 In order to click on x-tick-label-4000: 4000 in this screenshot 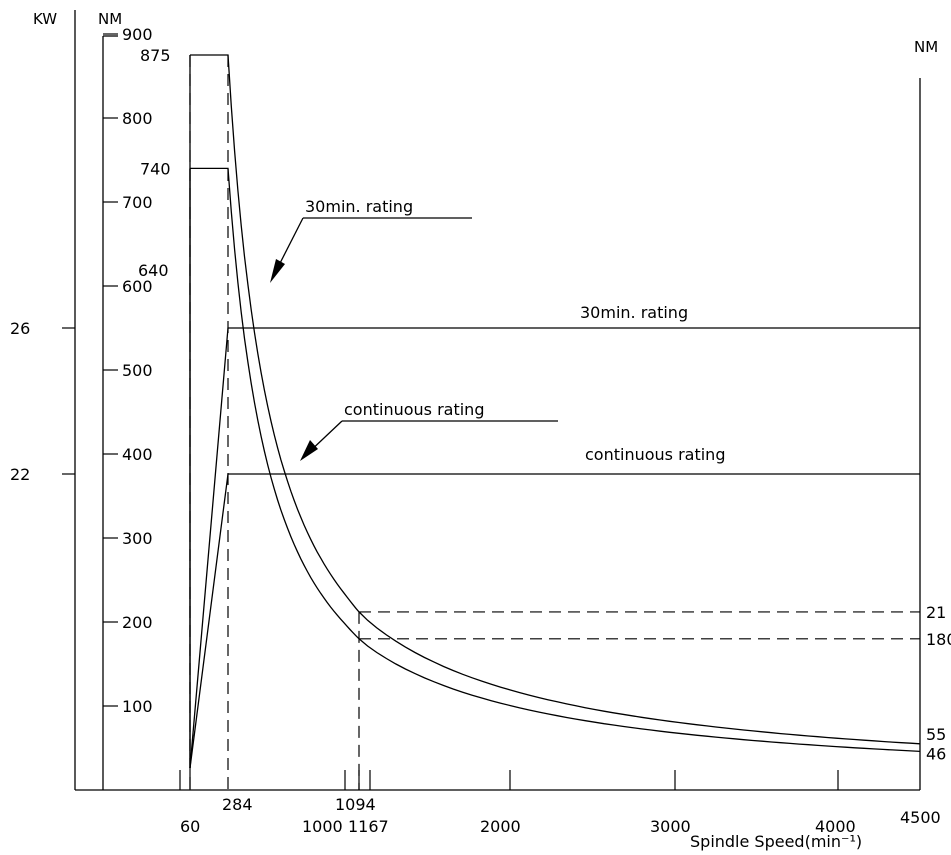, I will do `click(835, 826)`.